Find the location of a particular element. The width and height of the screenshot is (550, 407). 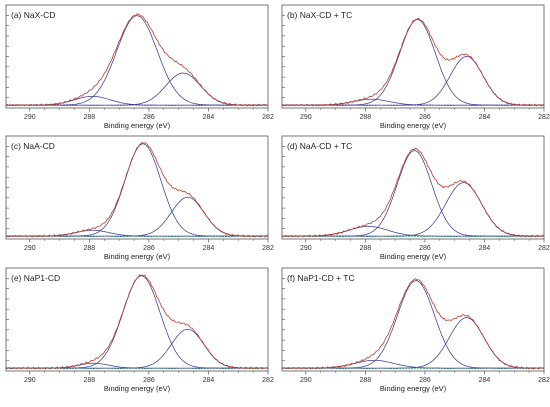

panel-title: (d) NaA-CD + TC is located at coordinates (319, 146).